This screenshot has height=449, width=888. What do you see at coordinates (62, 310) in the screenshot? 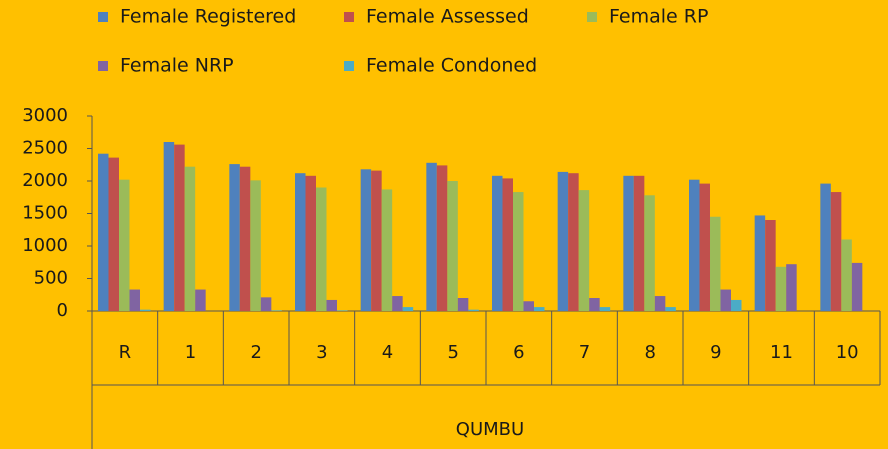
I see `y-tick-label: 0` at bounding box center [62, 310].